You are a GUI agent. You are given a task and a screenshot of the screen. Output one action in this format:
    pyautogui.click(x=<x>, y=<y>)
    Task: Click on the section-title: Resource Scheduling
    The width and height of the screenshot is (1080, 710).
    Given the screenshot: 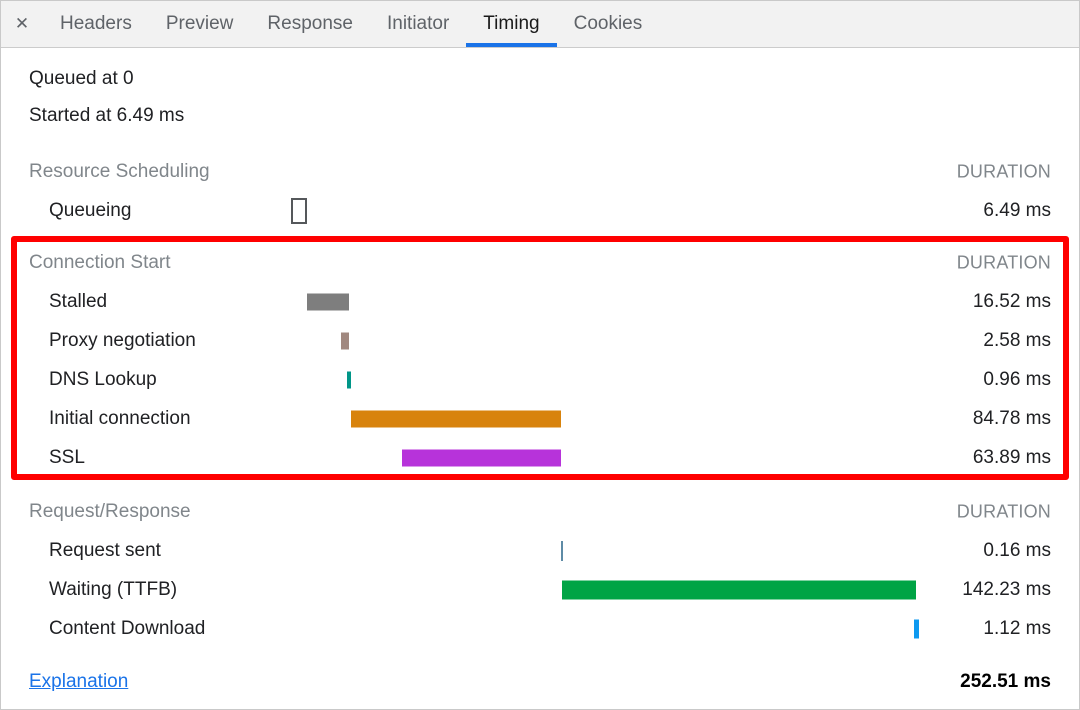 What is the action you would take?
    pyautogui.click(x=119, y=171)
    